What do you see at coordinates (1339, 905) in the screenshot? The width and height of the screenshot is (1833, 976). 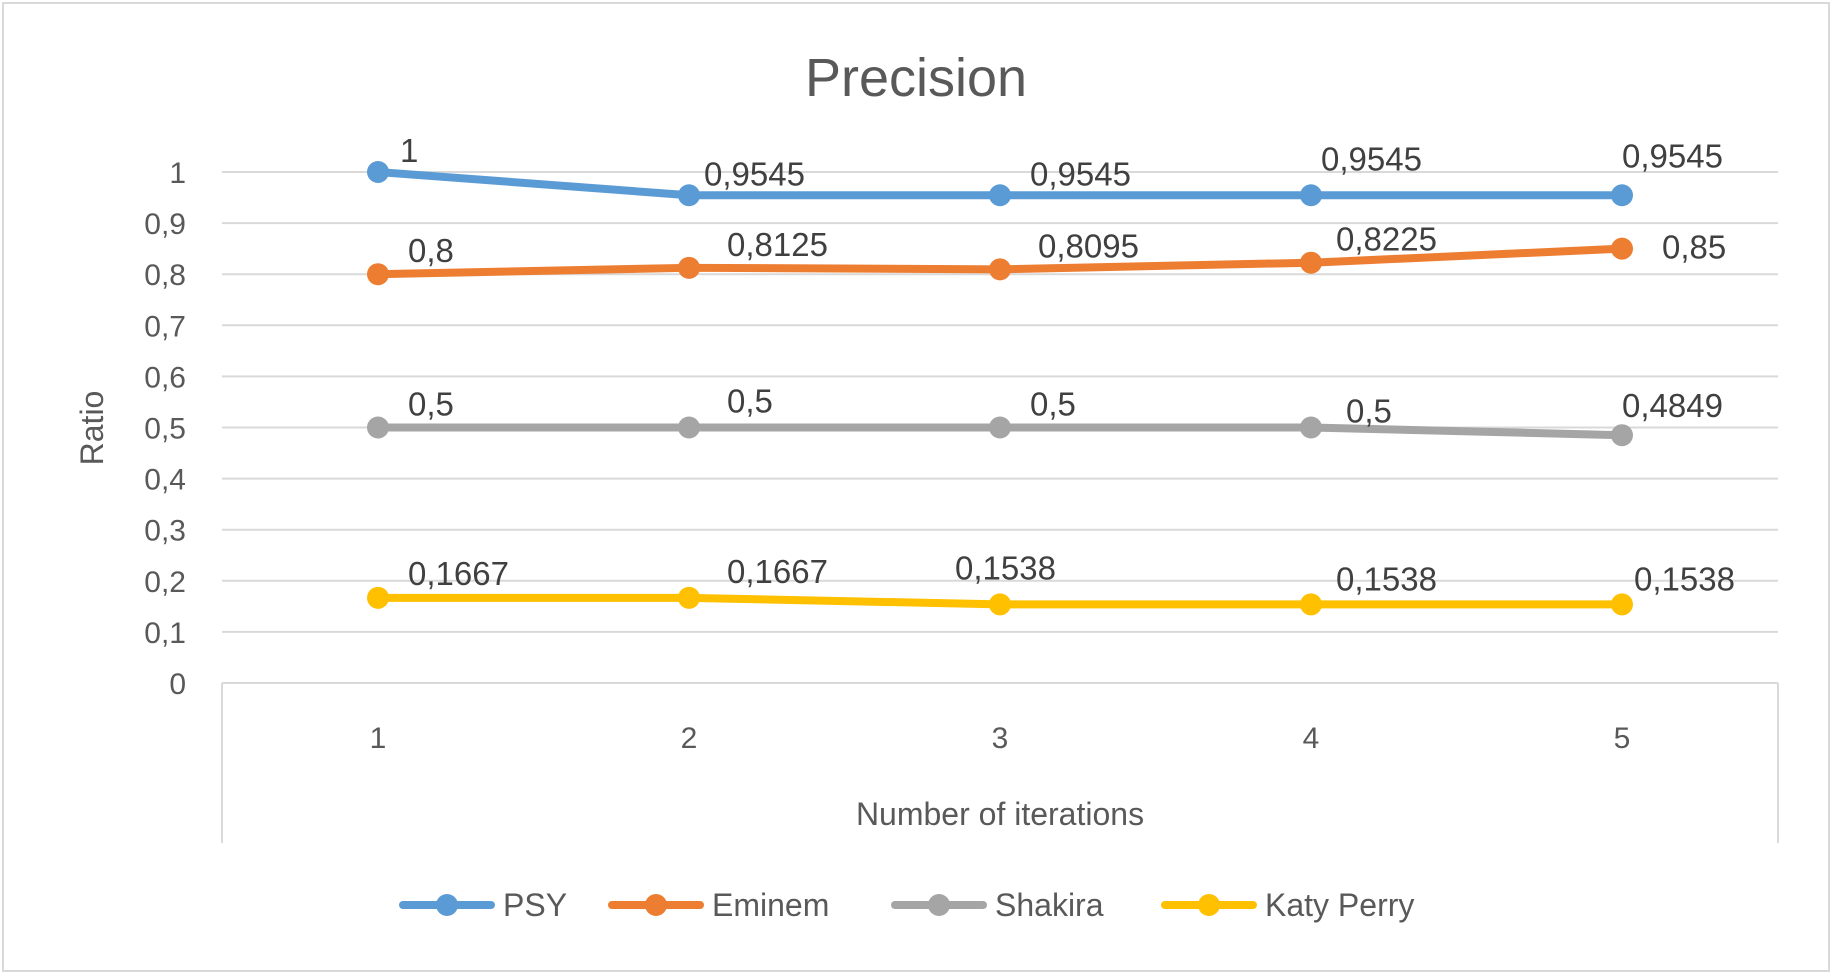 I see `legend-label: Katy Perry` at bounding box center [1339, 905].